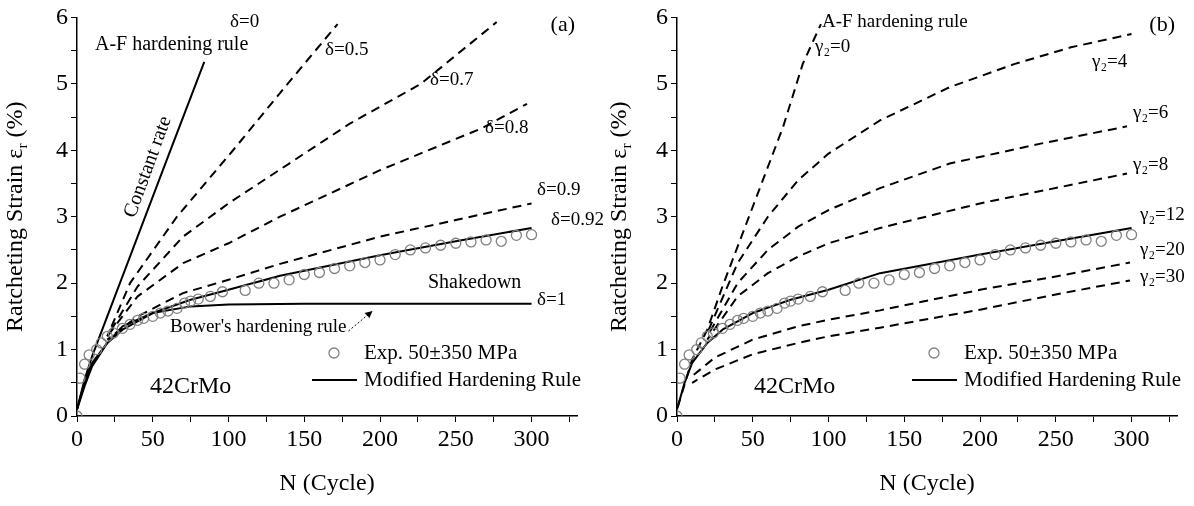  Describe the element at coordinates (1150, 163) in the screenshot. I see `annotation: γ₂=8` at that location.